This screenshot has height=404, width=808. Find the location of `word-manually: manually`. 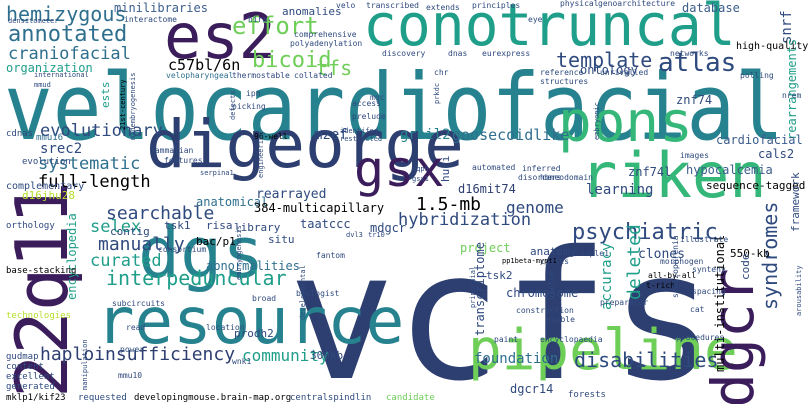

word-manually: manually is located at coordinates (141, 244).